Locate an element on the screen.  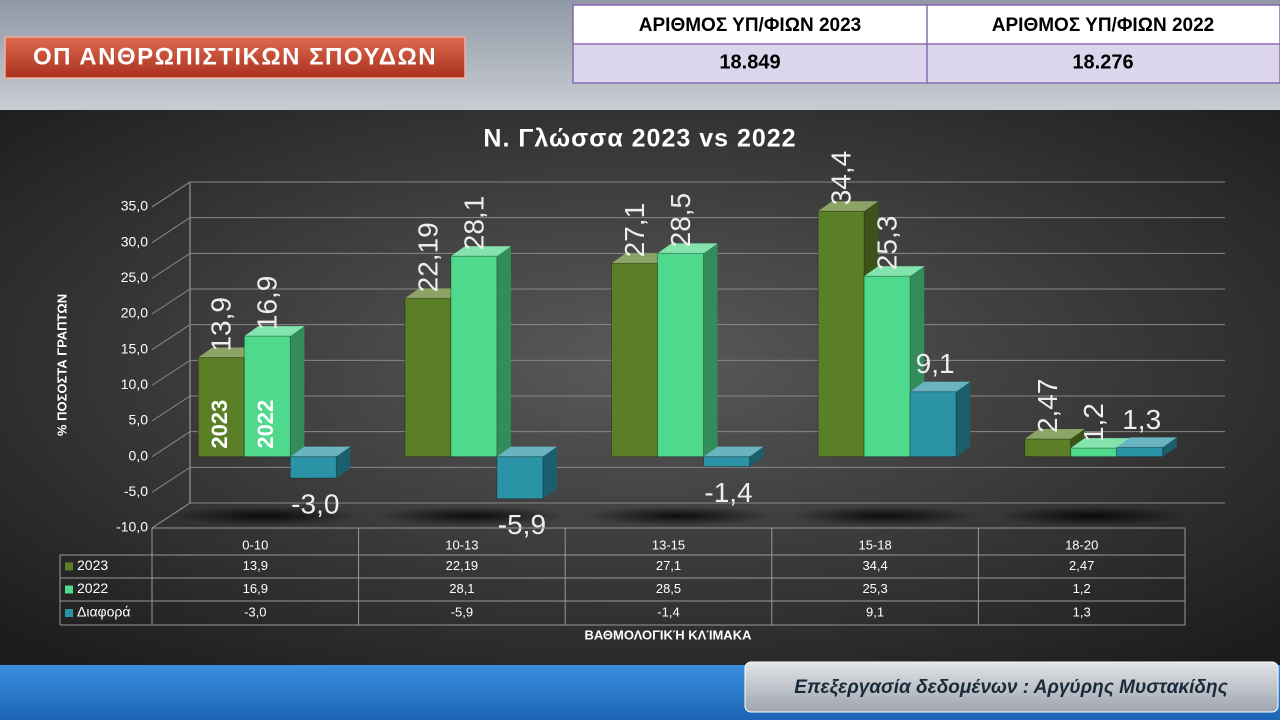
table-cell: 9,1 is located at coordinates (875, 611).